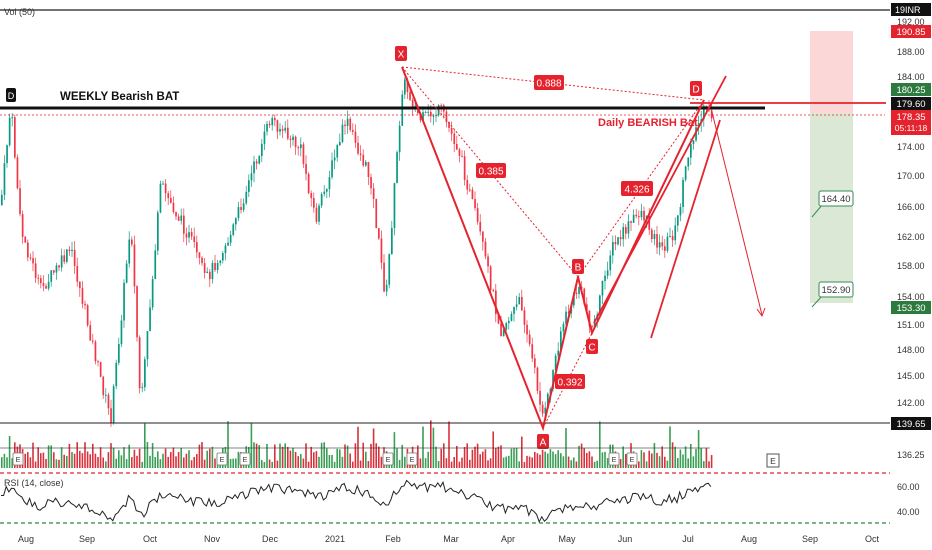 The height and width of the screenshot is (550, 932). I want to click on stop-target-value: 153.30, so click(910, 308).